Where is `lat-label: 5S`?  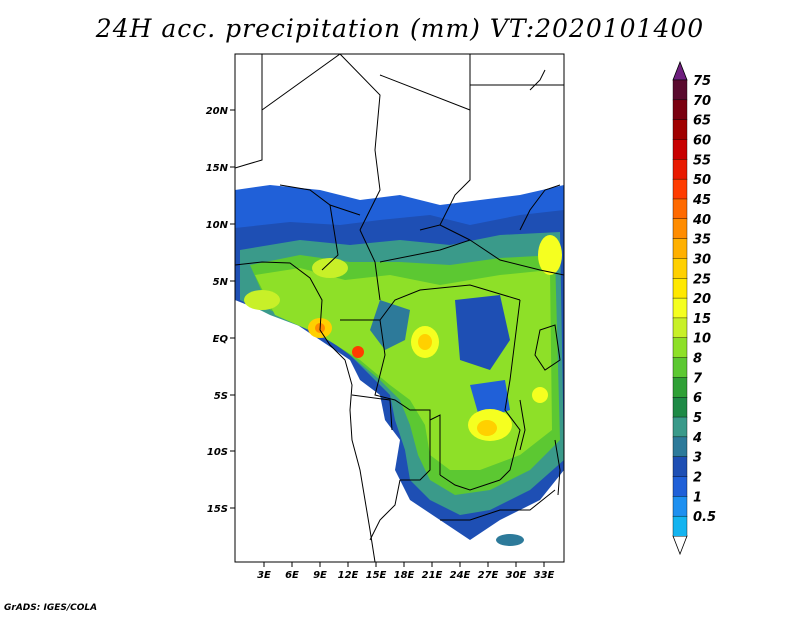
lat-label: 5S is located at coordinates (221, 396).